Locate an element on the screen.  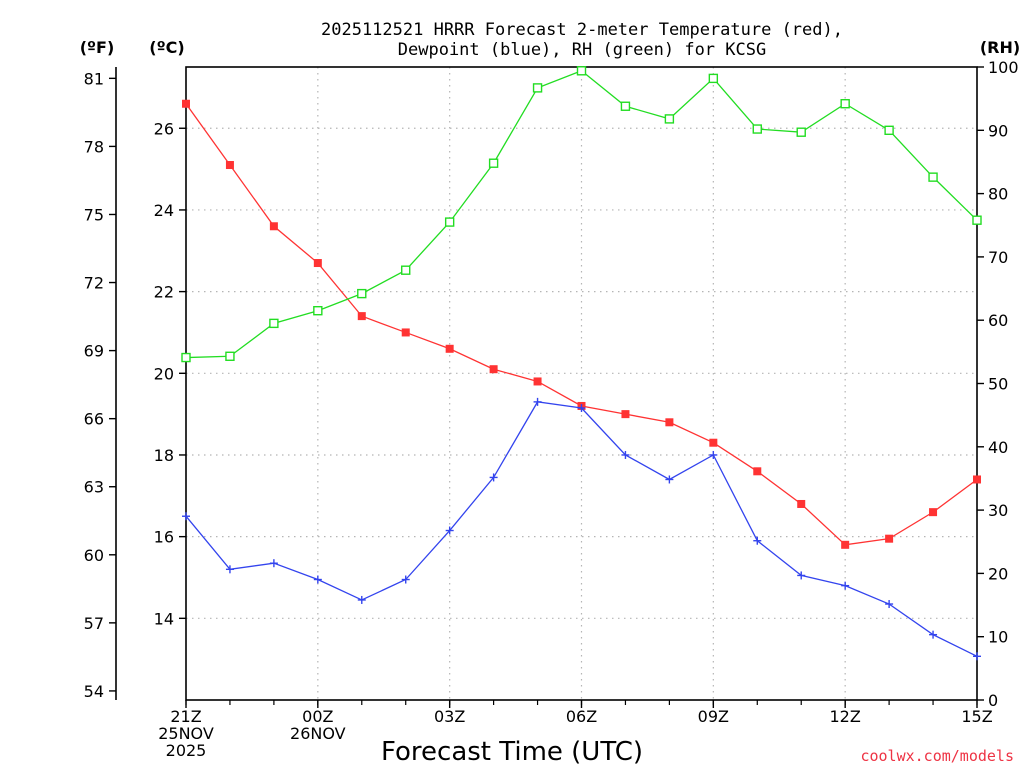
x-tick-label: 2025 is located at coordinates (186, 750).